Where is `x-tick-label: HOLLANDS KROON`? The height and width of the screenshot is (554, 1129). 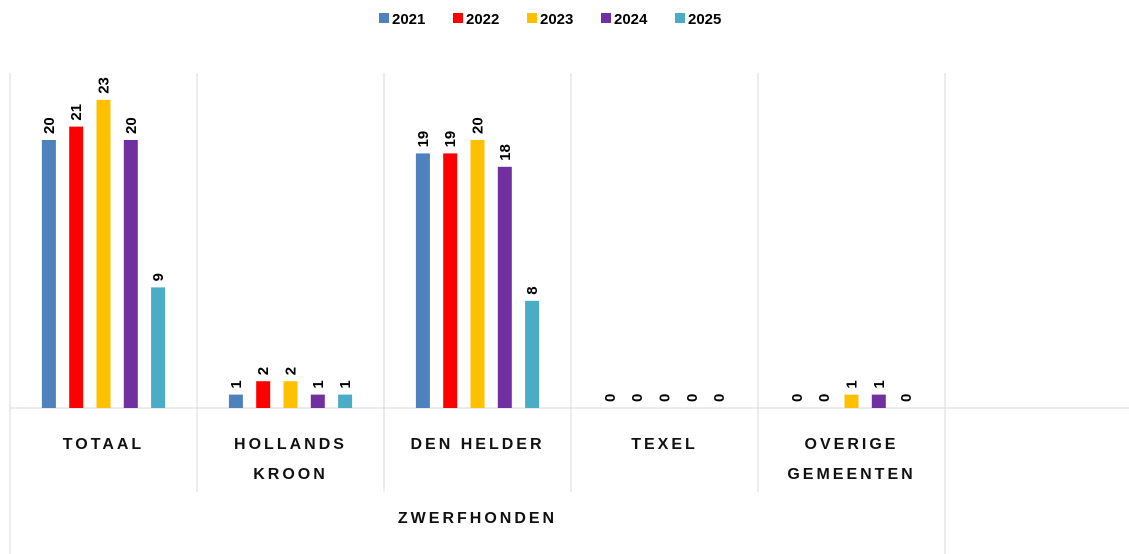
x-tick-label: HOLLANDS KROON is located at coordinates (290, 459).